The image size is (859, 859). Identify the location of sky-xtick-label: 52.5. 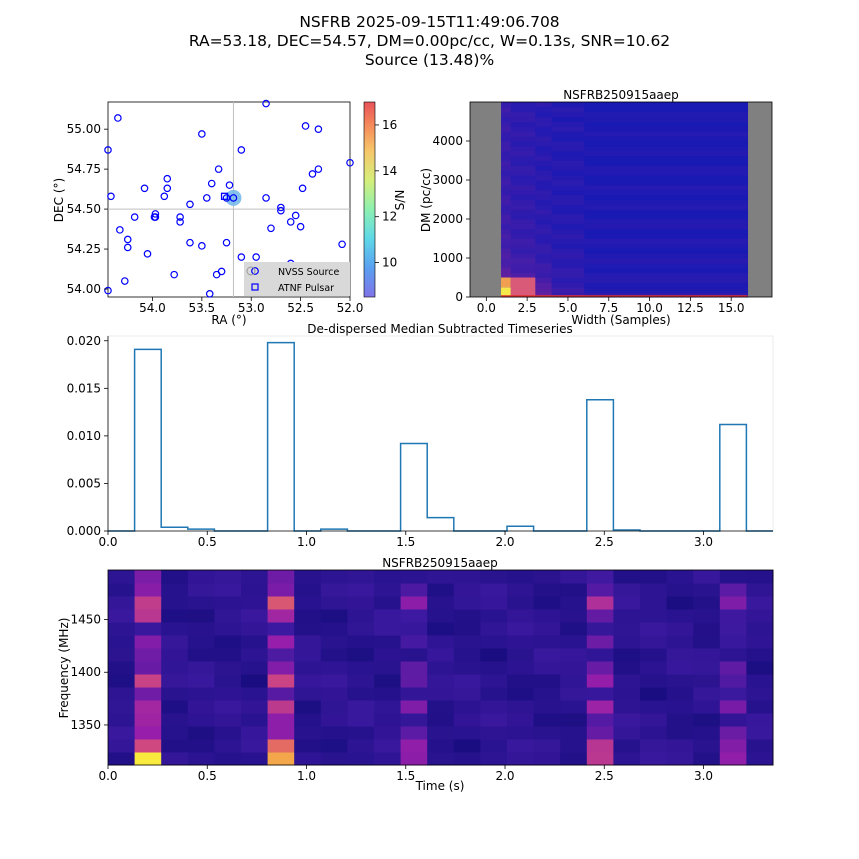
(300, 308).